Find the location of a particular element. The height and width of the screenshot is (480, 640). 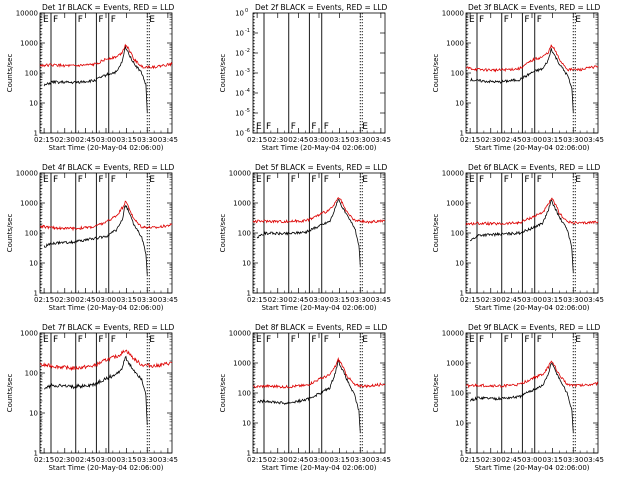

panel-title: Det 6f BLACK = Events, RED = LLD is located at coordinates (534, 167).